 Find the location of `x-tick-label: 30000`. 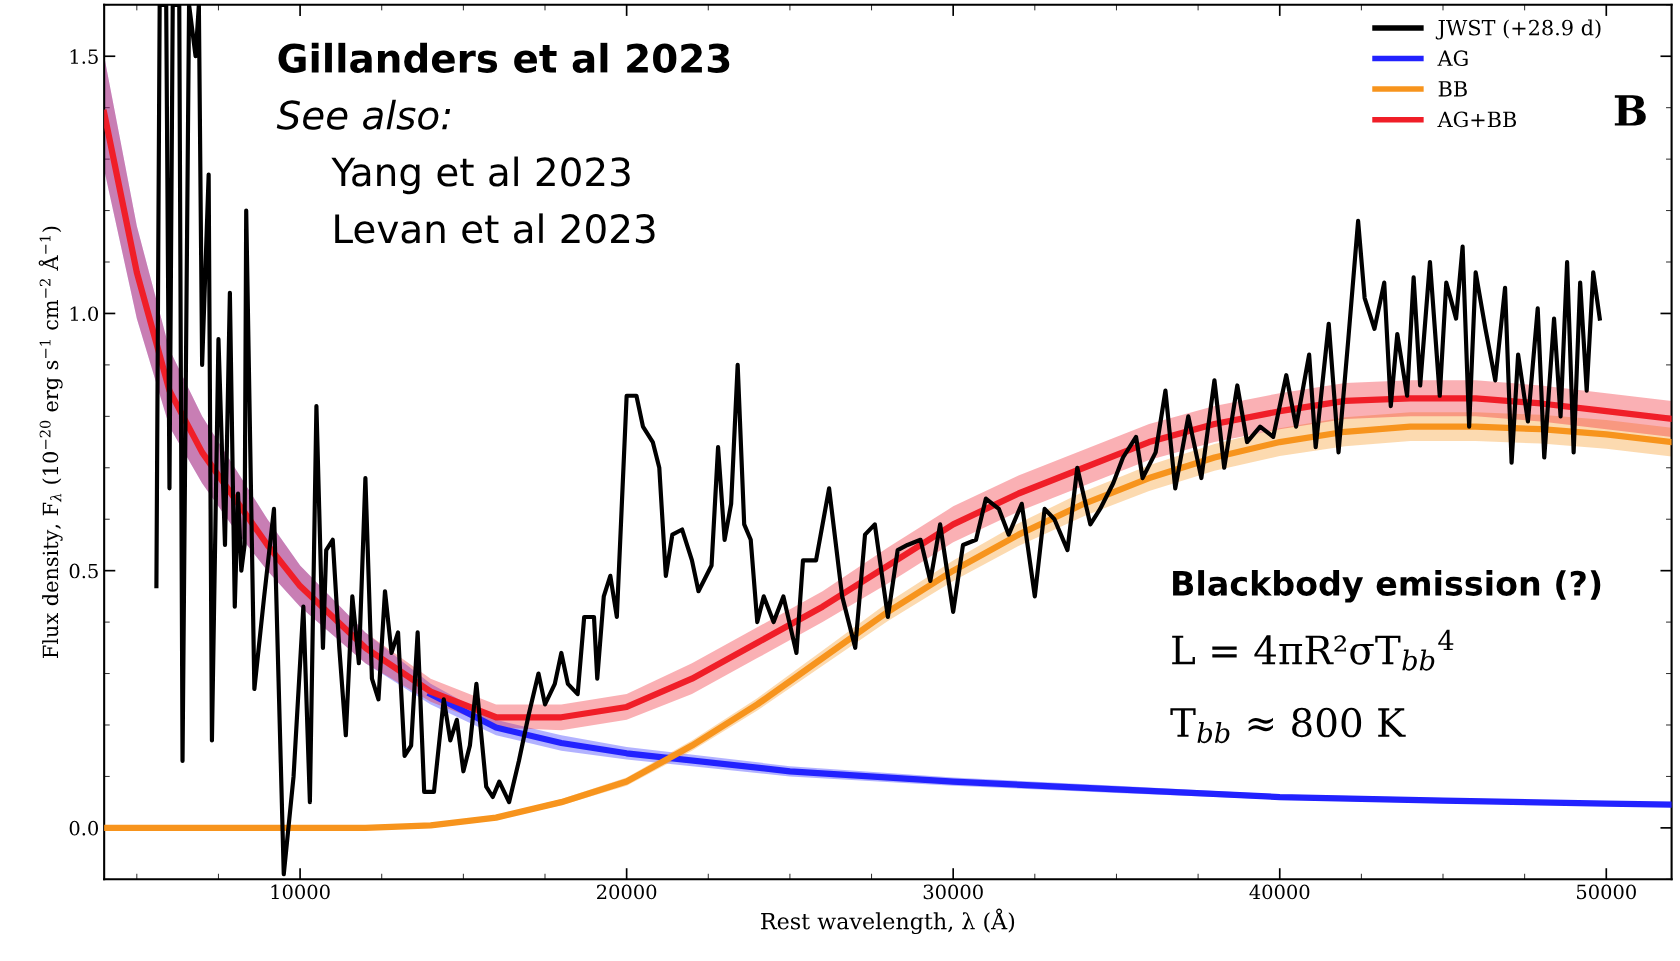

x-tick-label: 30000 is located at coordinates (953, 892).